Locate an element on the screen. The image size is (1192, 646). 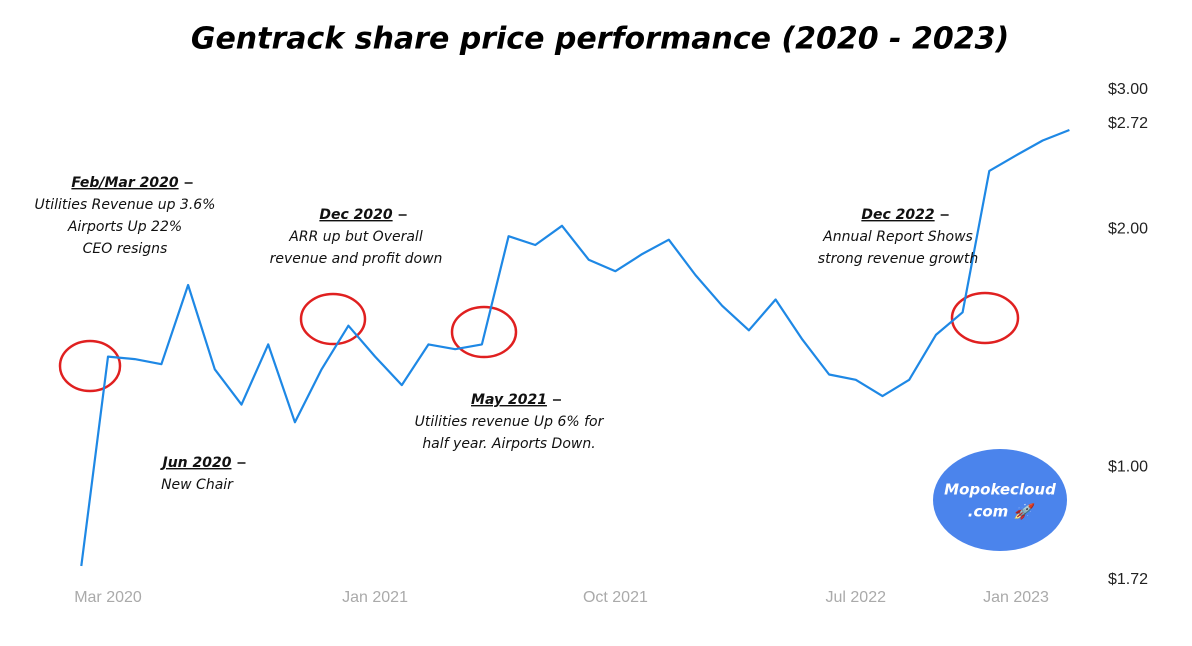
x-tick-label: Jul 2022 is located at coordinates (856, 597).